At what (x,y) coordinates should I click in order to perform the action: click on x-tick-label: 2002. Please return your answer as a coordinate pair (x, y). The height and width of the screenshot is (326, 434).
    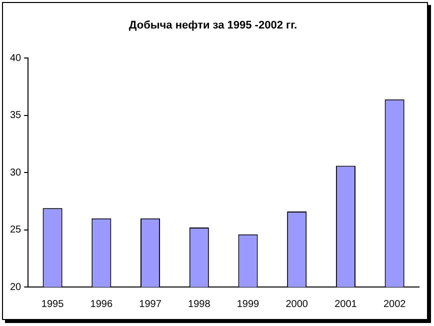
    Looking at the image, I should click on (394, 304).